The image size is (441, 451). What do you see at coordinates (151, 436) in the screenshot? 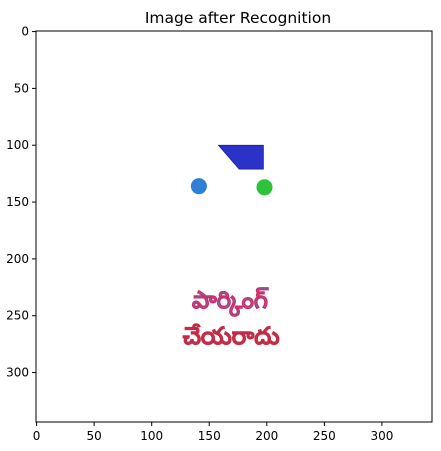
I see `x-tick-label: 100` at bounding box center [151, 436].